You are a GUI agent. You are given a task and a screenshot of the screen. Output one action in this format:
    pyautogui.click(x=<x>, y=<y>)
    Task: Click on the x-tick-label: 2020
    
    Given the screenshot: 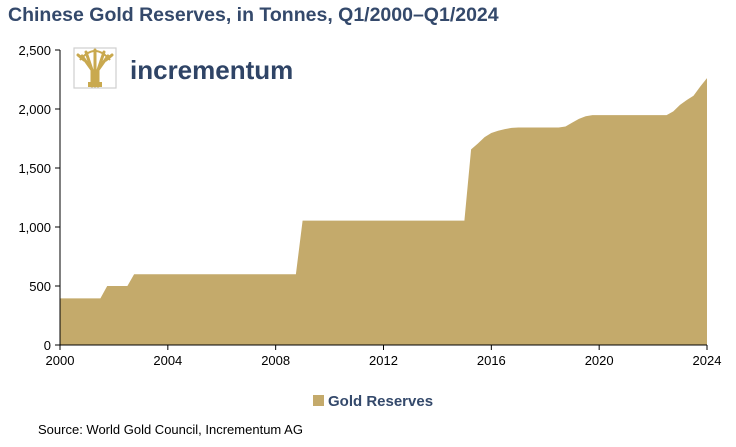 What is the action you would take?
    pyautogui.click(x=599, y=360)
    